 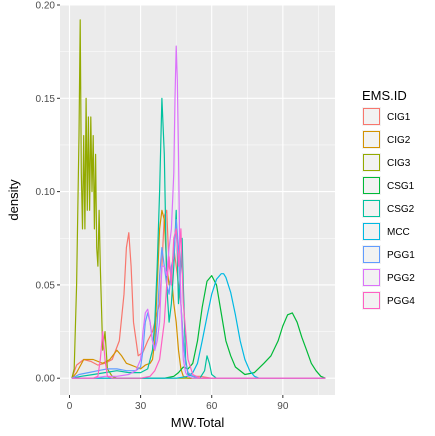 I want to click on density-line-mcc, so click(x=198, y=326).